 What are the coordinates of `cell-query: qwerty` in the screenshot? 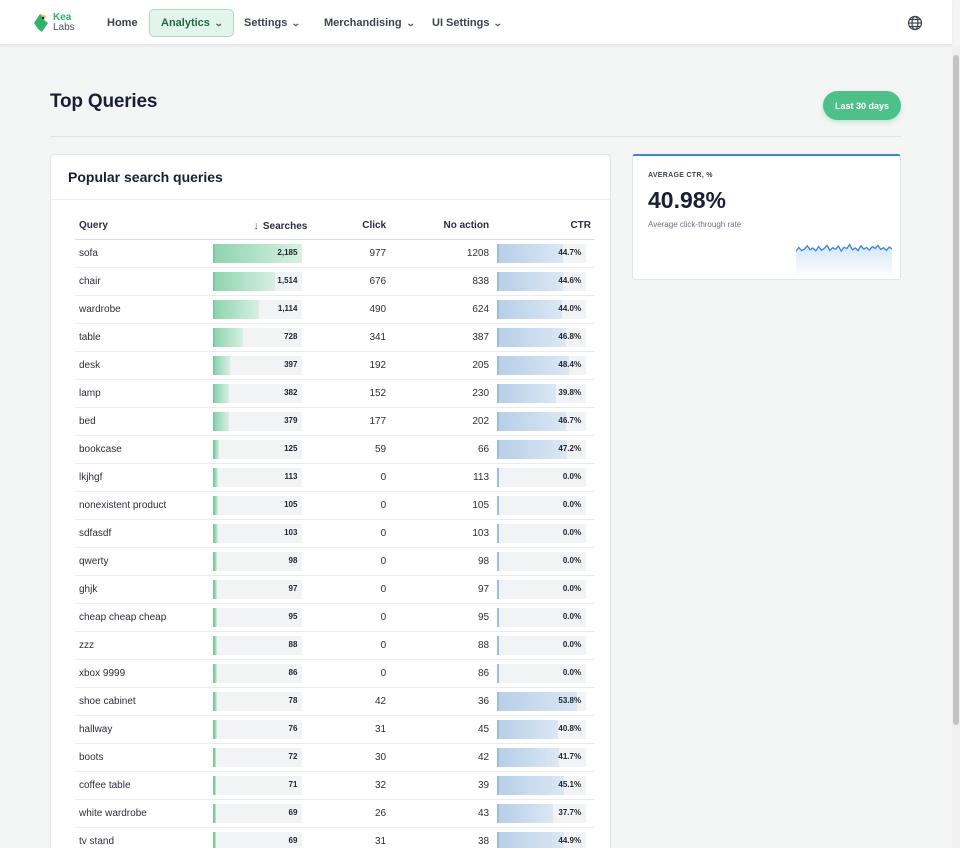 It's located at (142, 561).